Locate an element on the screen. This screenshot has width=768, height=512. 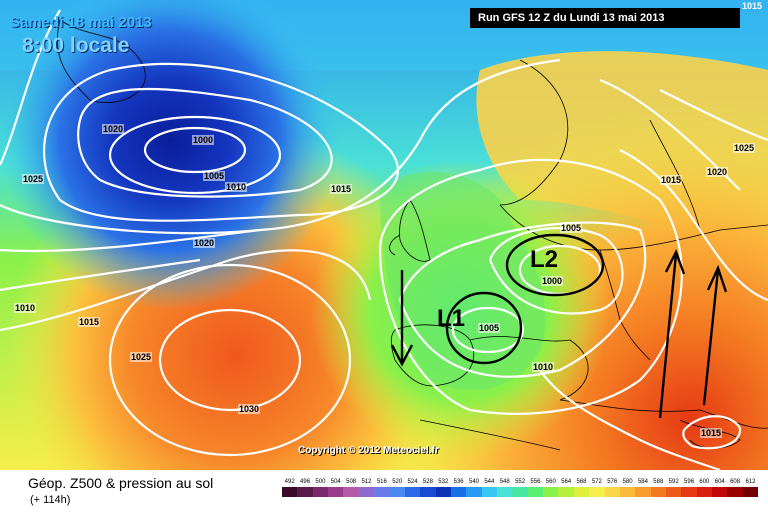
scale-value: 576 is located at coordinates (612, 482).